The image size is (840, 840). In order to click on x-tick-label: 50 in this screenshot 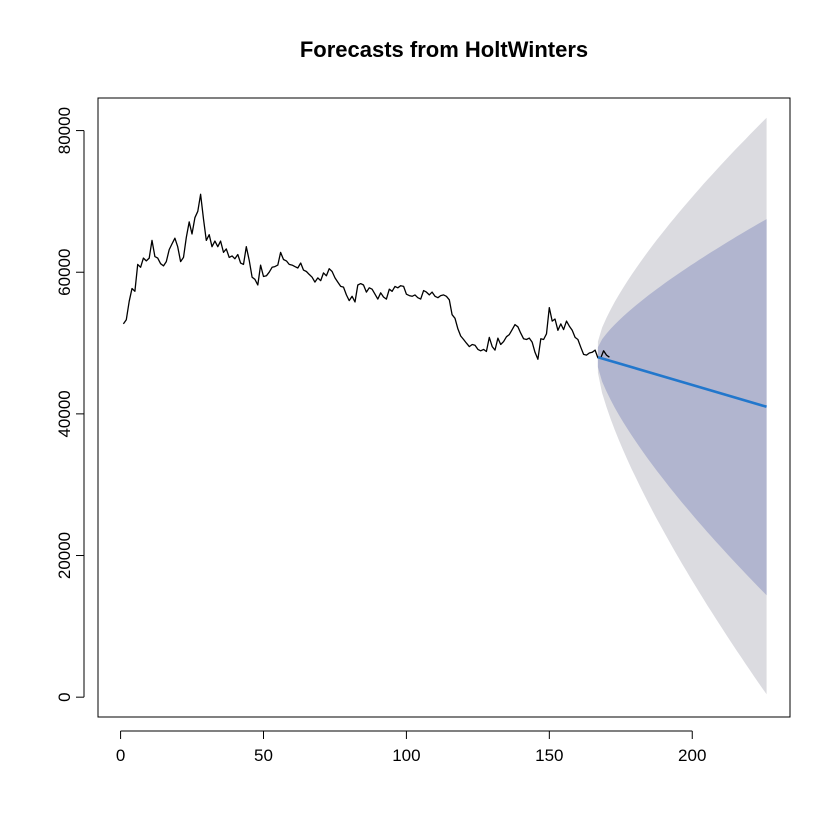, I will do `click(263, 755)`.